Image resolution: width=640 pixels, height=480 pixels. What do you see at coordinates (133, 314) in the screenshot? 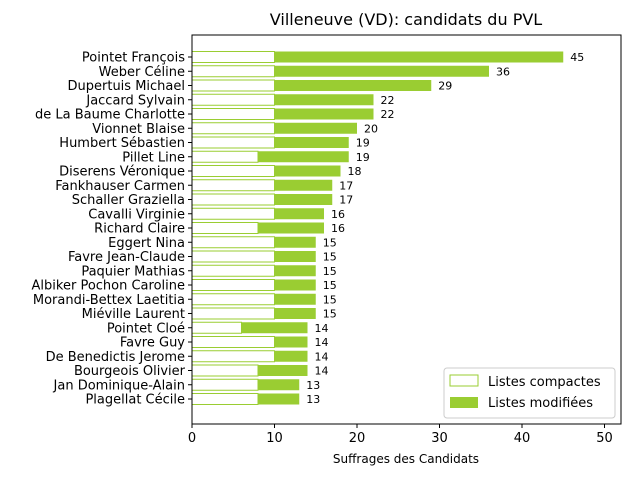
I see `y-tick-label: Miéville Laurent` at bounding box center [133, 314].